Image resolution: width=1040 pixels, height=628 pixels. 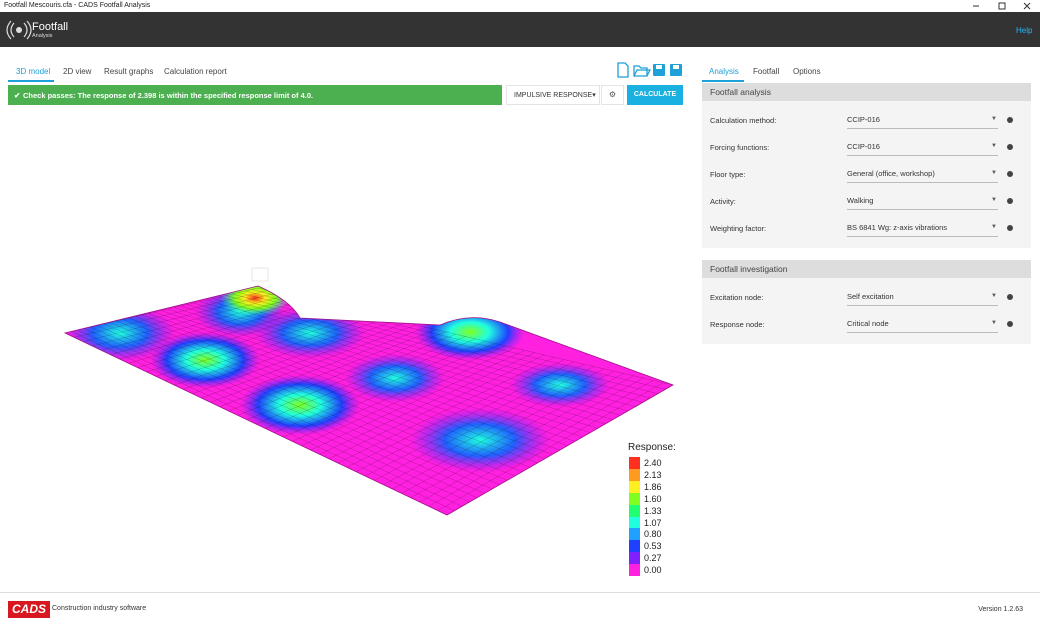 I want to click on field-label: Calculation method:, so click(x=743, y=120).